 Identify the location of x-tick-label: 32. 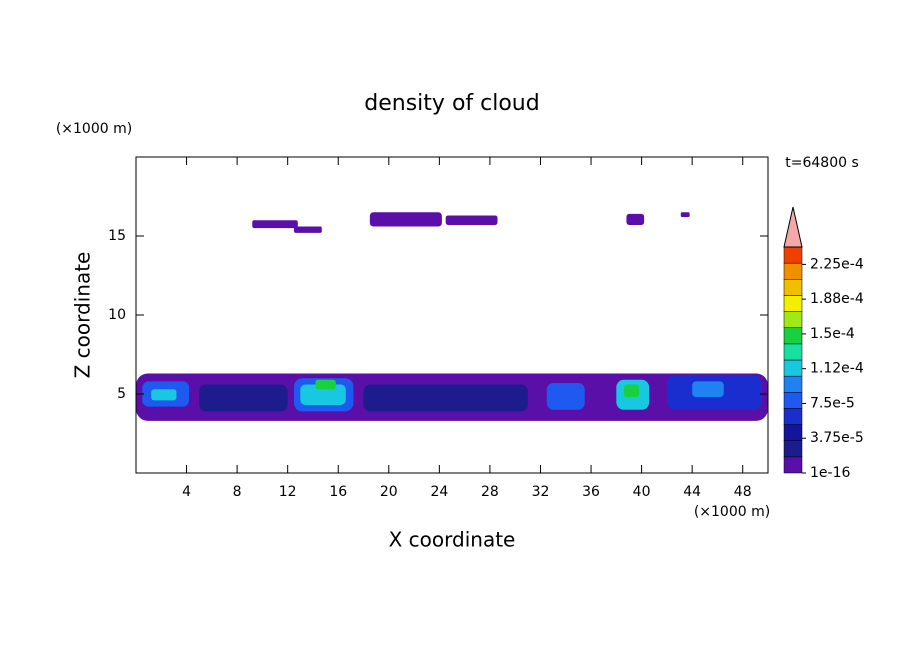
(541, 492).